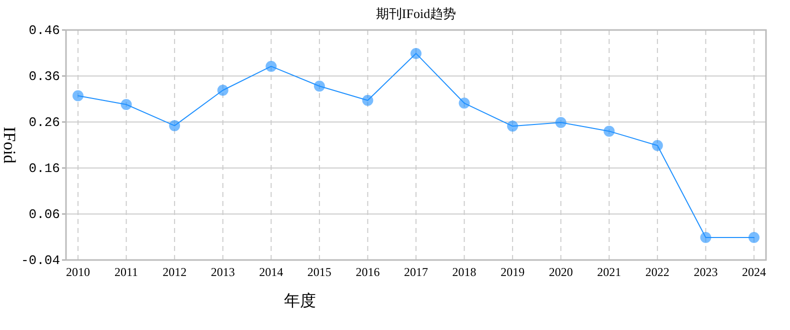  Describe the element at coordinates (40, 260) in the screenshot. I see `y-tick-label: -0.04` at that location.